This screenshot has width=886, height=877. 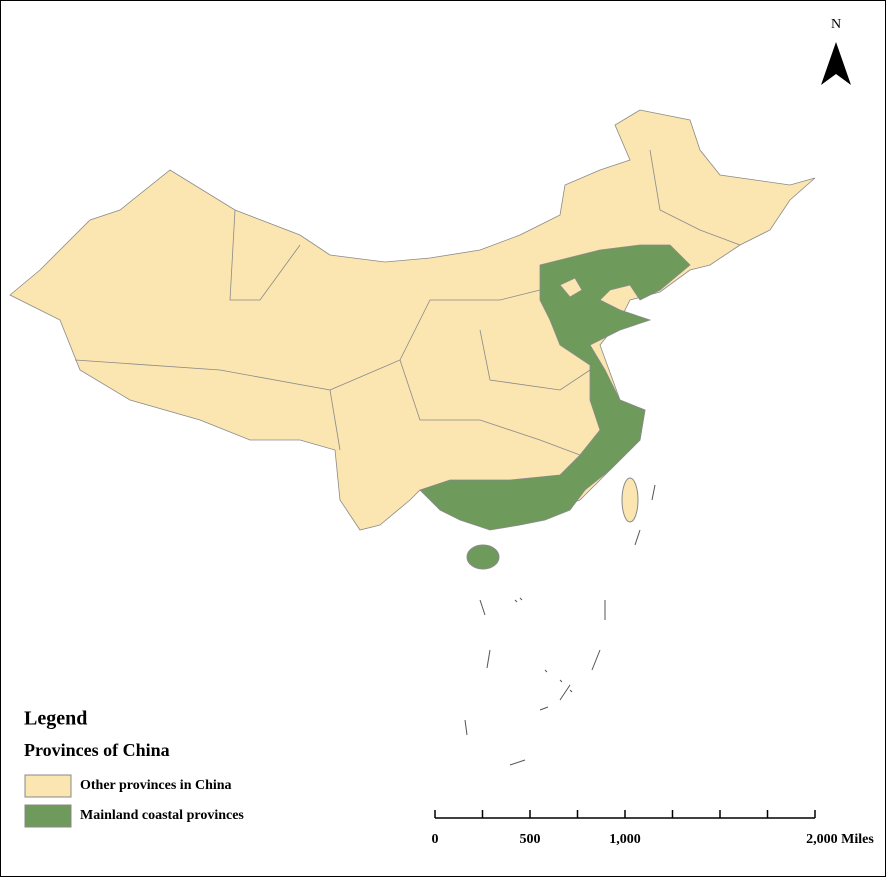 I want to click on taiwan, so click(x=630, y=500).